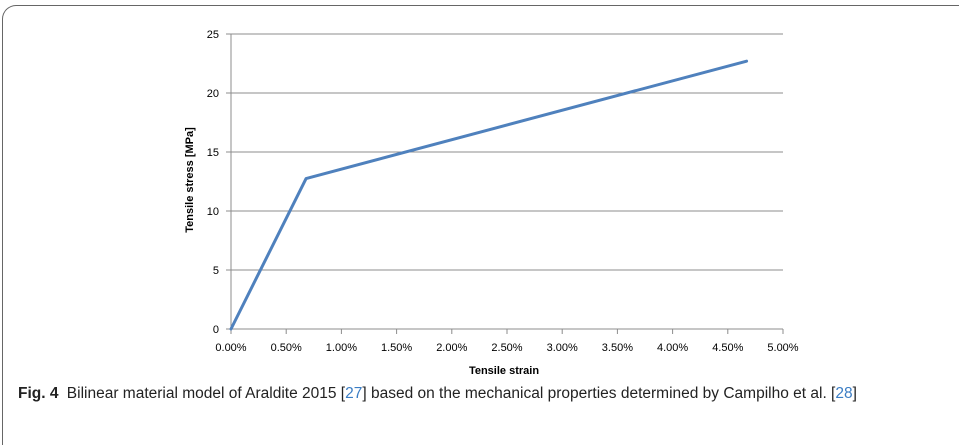 This screenshot has height=445, width=959. I want to click on x-tick-label: 1.00%, so click(341, 348).